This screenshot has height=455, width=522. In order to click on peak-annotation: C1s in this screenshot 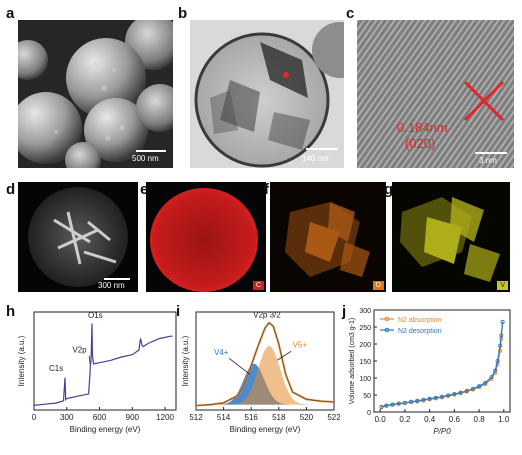, I will do `click(56, 368)`.